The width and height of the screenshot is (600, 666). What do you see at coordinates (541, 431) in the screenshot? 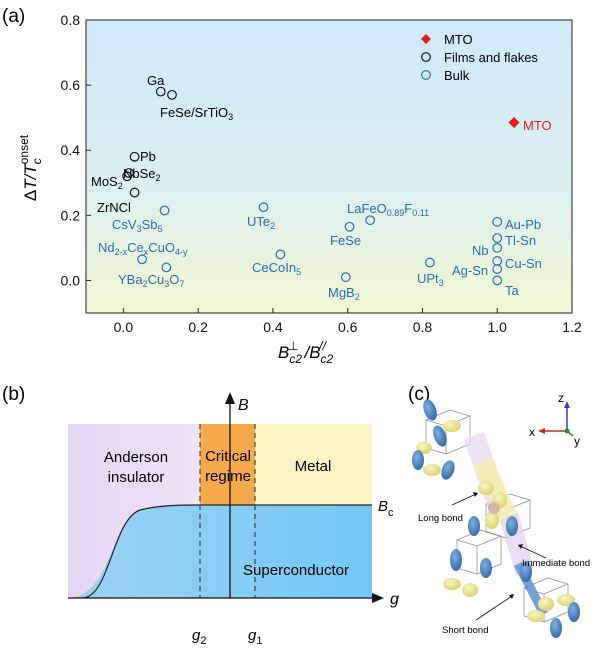
I see `x-arrow-icon` at bounding box center [541, 431].